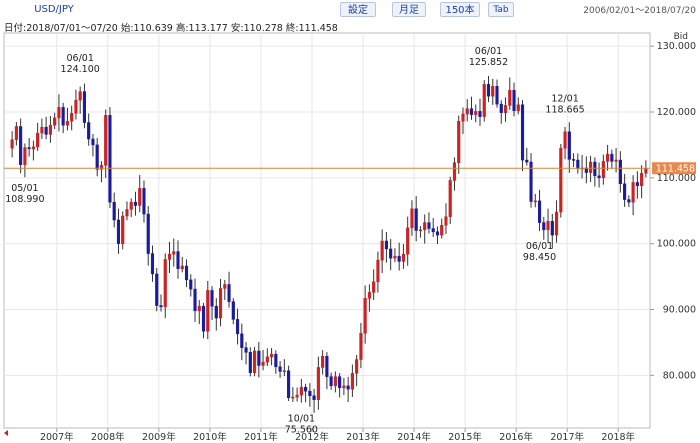  Describe the element at coordinates (501, 9) in the screenshot. I see `tab-button: Tab` at that location.